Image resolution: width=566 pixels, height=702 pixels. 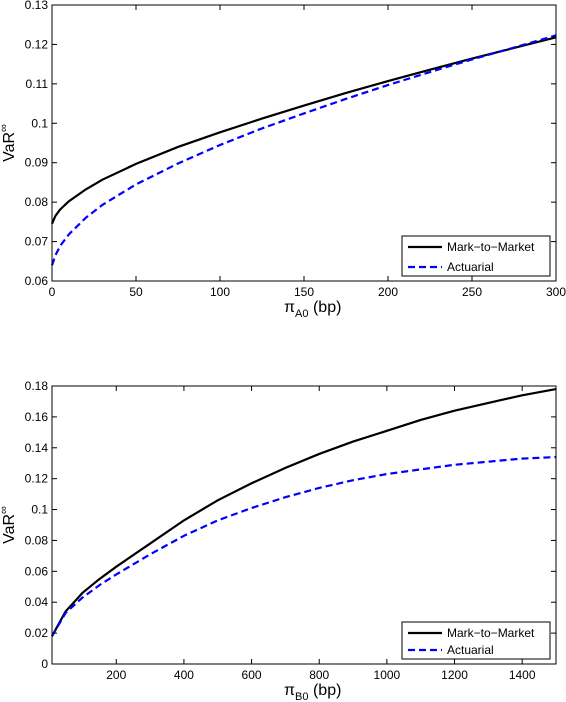 I want to click on y-tick-label: 0.13, so click(x=37, y=6).